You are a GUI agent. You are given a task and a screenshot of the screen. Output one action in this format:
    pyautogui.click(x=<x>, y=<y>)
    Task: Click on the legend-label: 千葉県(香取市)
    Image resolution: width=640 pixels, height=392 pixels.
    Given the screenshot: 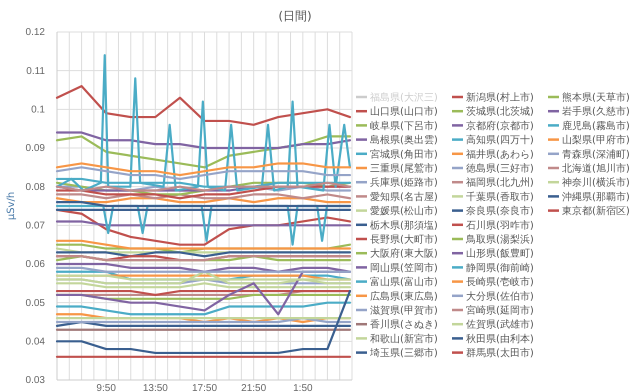 What is the action you would take?
    pyautogui.click(x=500, y=196)
    